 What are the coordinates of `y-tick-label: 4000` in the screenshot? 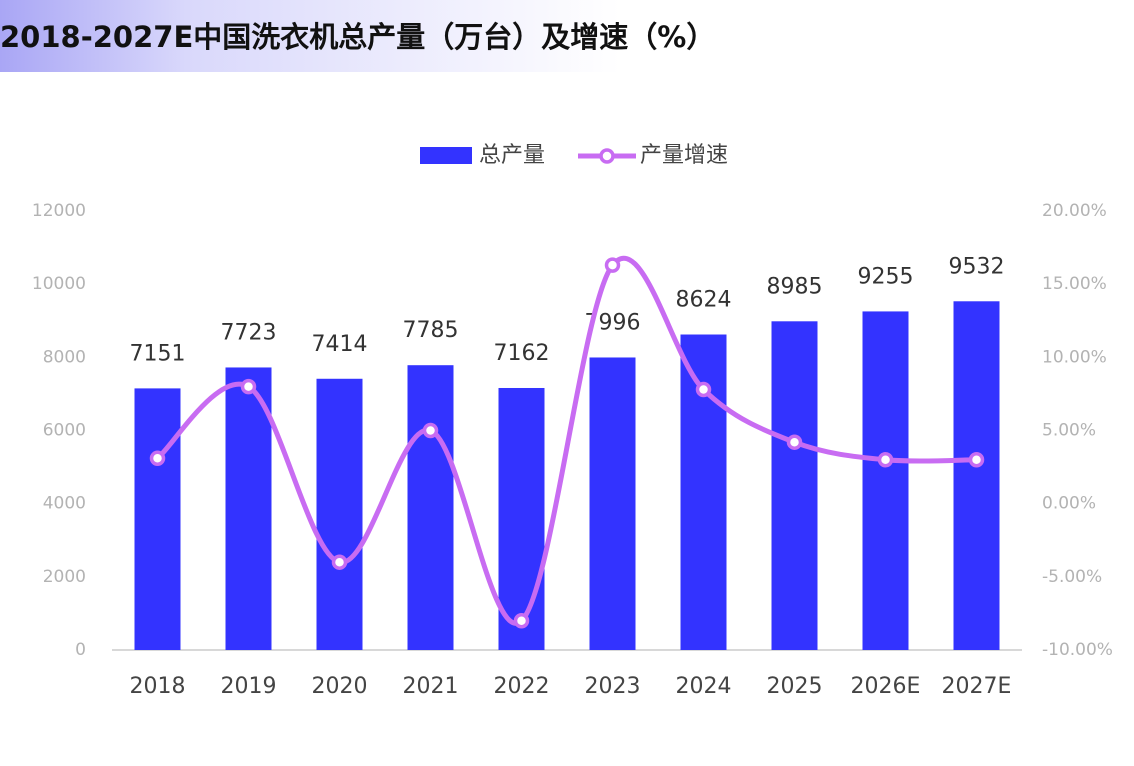 It's located at (64, 504).